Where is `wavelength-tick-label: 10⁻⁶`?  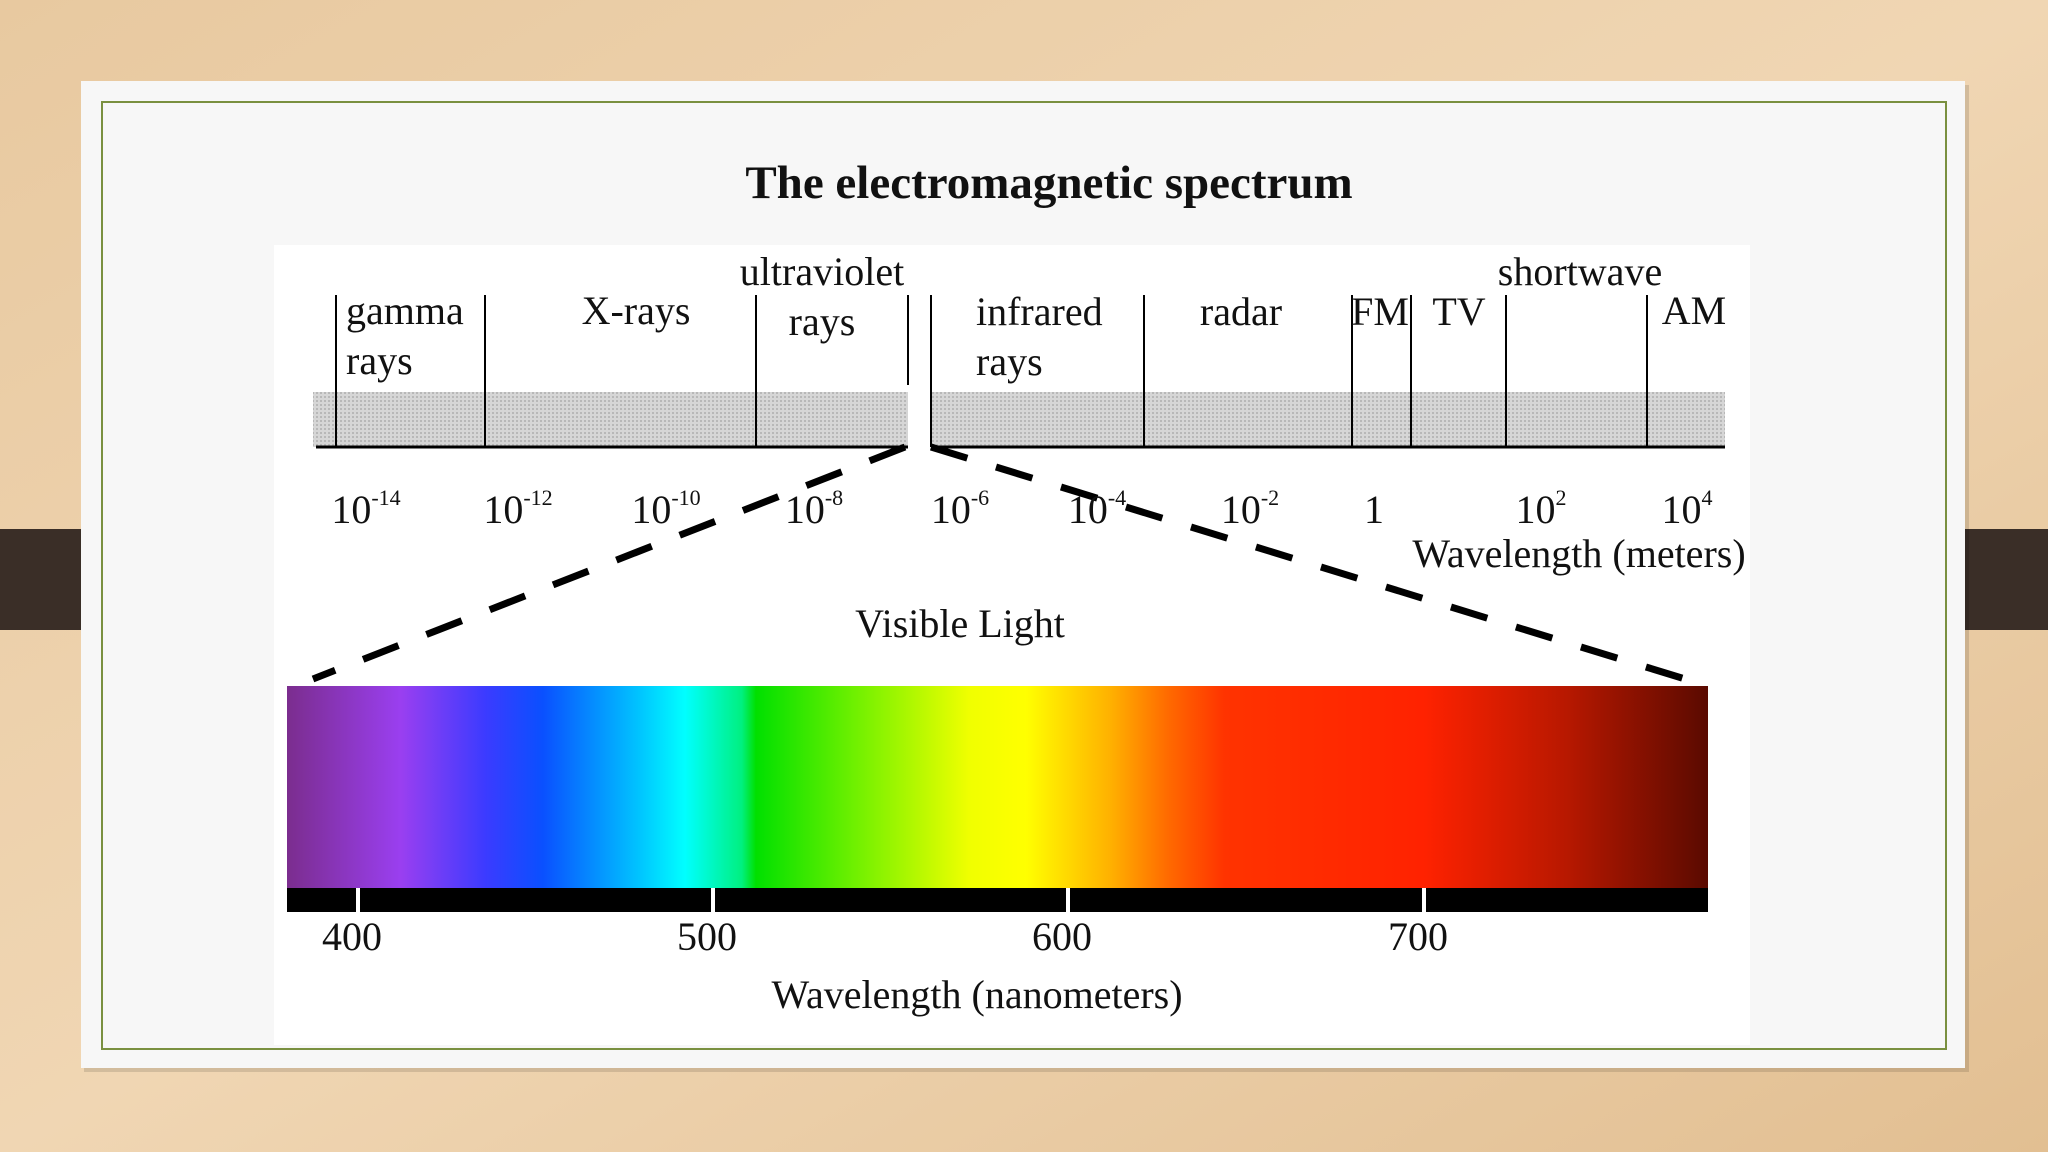
wavelength-tick-label: 10⁻⁶ is located at coordinates (960, 508).